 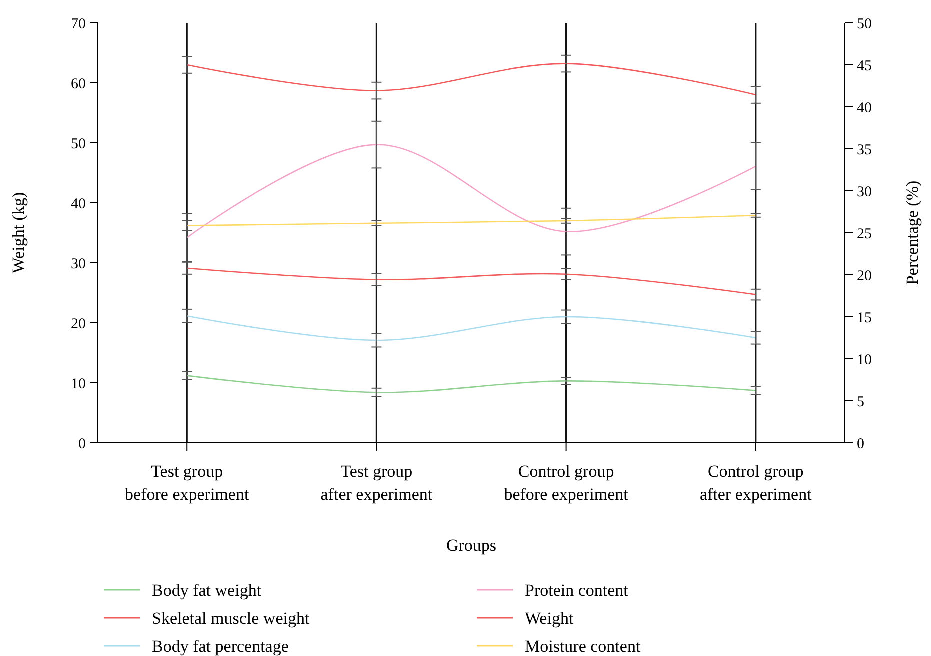 I want to click on y2-tick-label: 50, so click(x=864, y=24).